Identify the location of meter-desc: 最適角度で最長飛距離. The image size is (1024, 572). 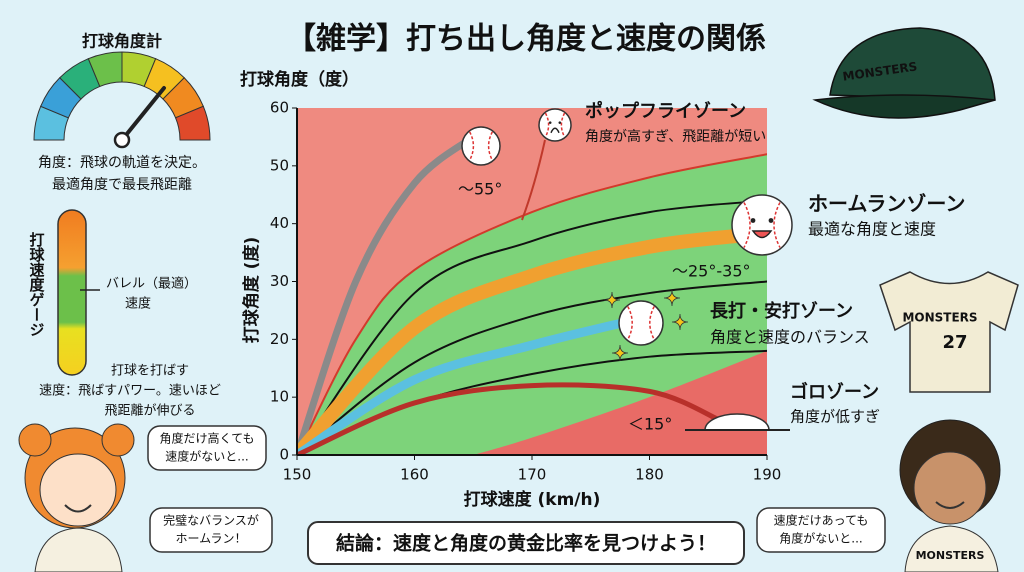
(122, 184).